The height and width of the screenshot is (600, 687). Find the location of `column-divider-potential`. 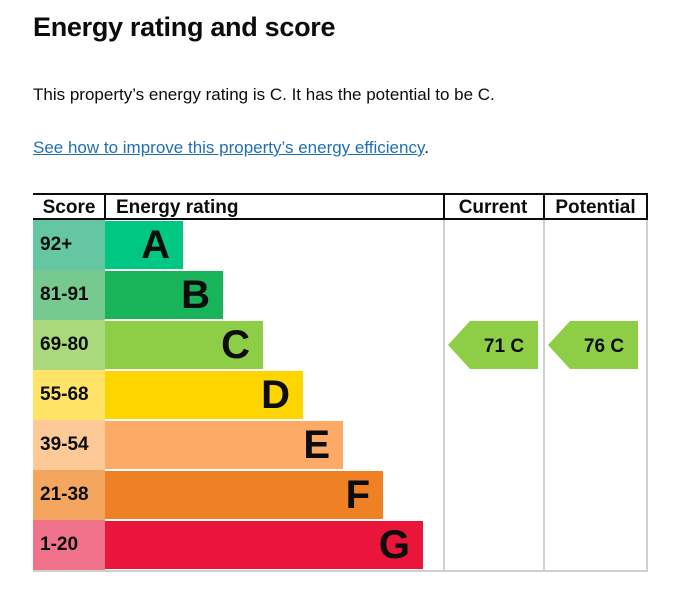

column-divider-potential is located at coordinates (544, 396).